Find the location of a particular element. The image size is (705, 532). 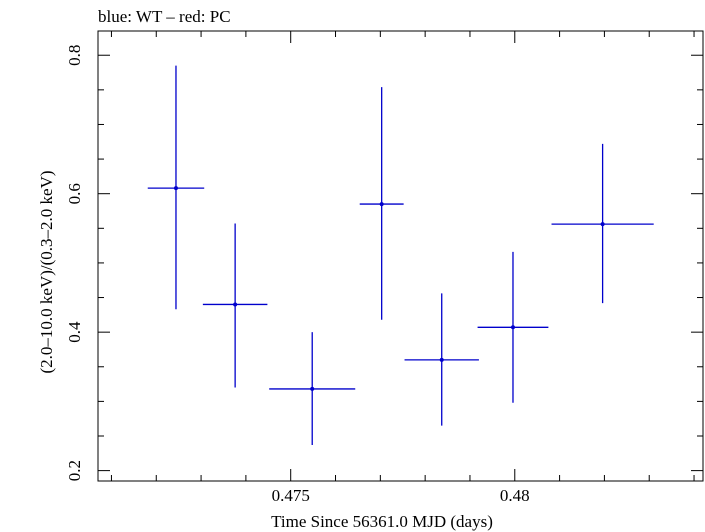

chart-title: blue: WT – red: PC is located at coordinates (164, 16).